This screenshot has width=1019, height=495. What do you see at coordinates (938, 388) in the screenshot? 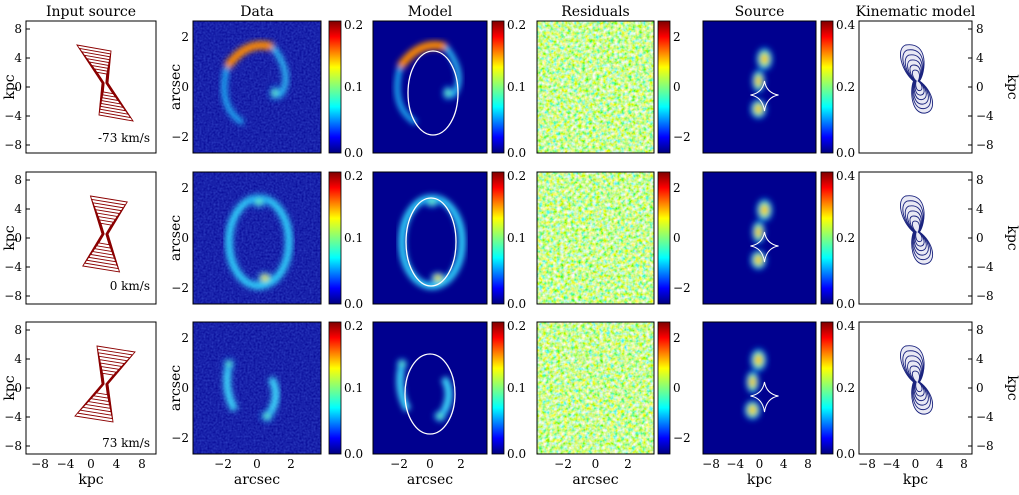
I see `kinematic-panel: 8 4 0 −4 −8 kpc` at bounding box center [938, 388].